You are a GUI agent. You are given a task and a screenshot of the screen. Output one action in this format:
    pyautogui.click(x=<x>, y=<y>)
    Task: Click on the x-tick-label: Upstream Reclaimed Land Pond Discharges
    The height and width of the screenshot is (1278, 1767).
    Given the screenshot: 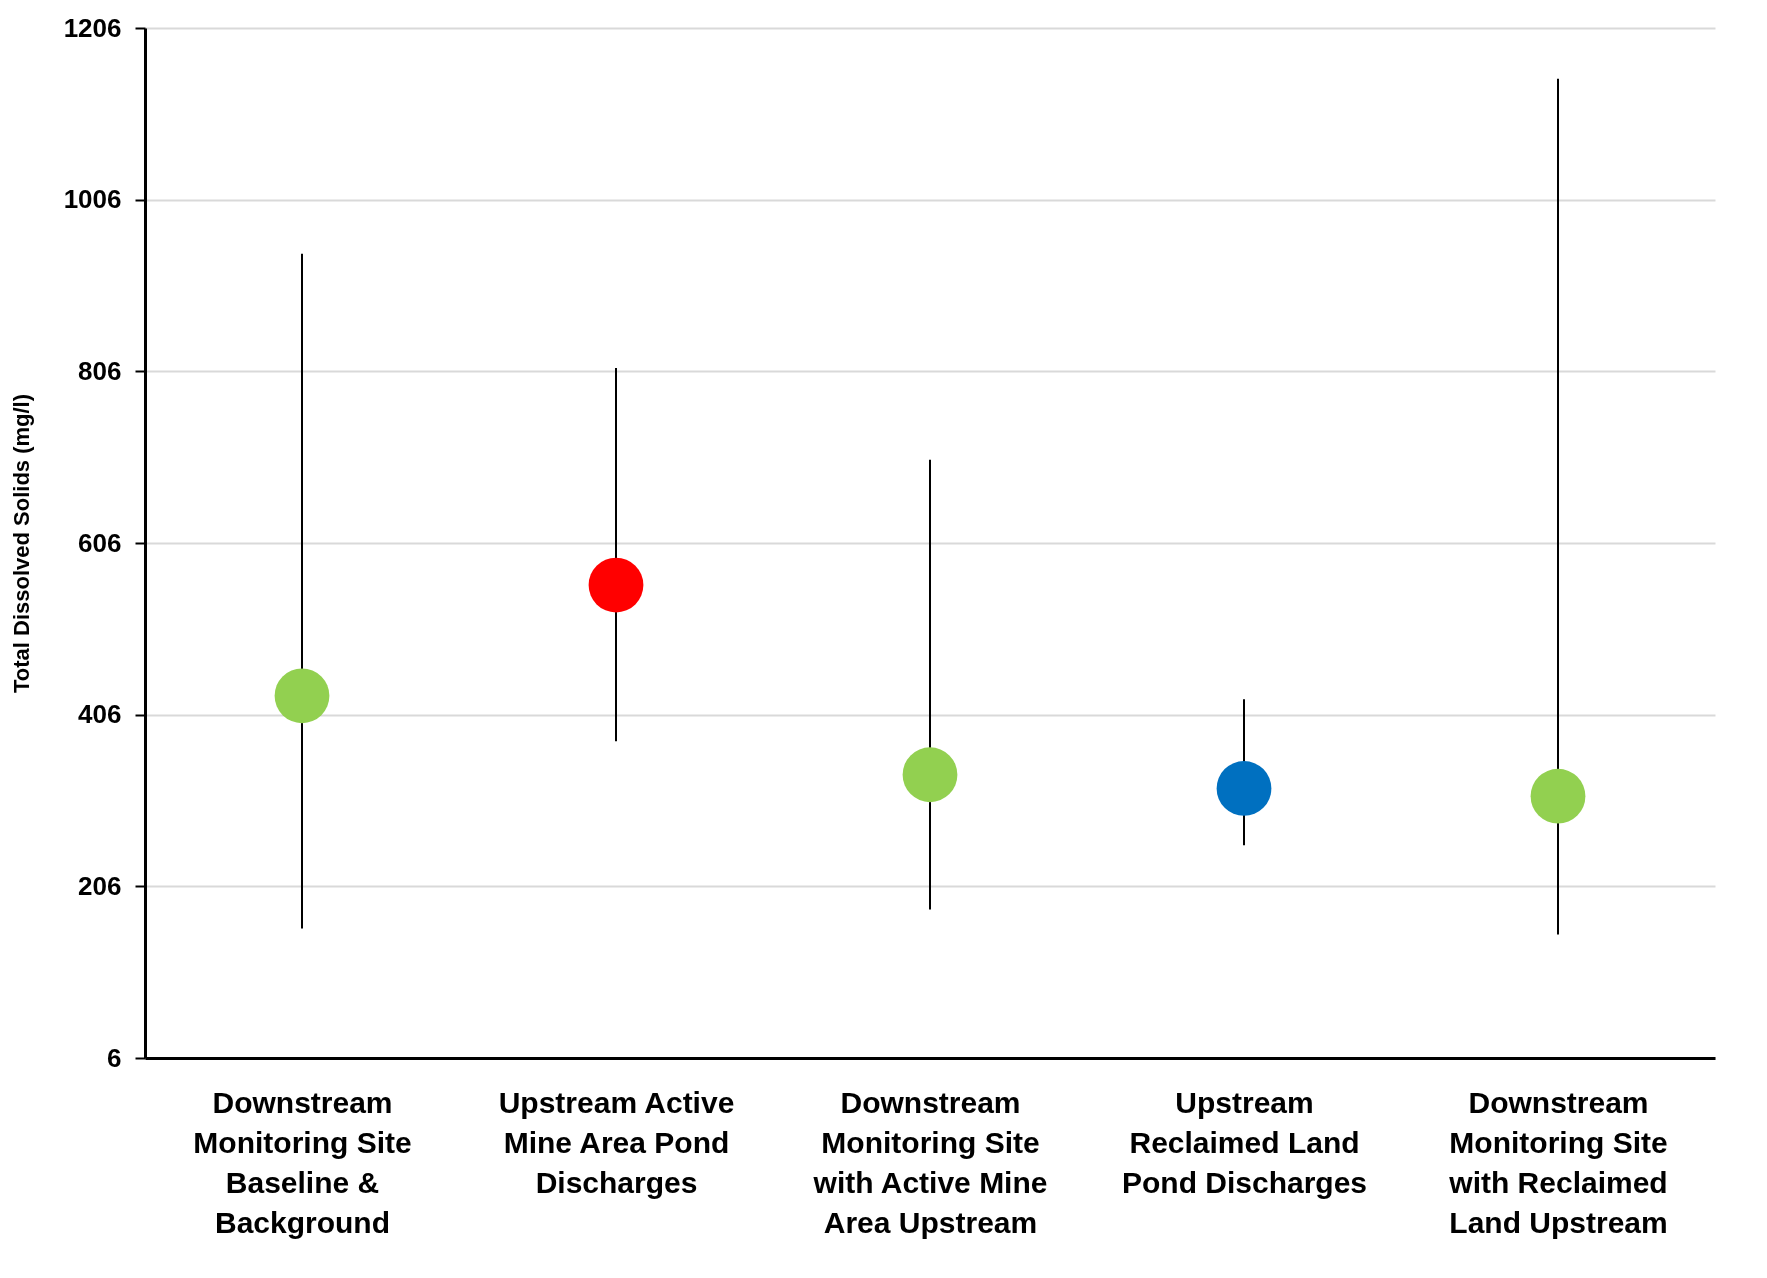 What is the action you would take?
    pyautogui.click(x=1244, y=1142)
    